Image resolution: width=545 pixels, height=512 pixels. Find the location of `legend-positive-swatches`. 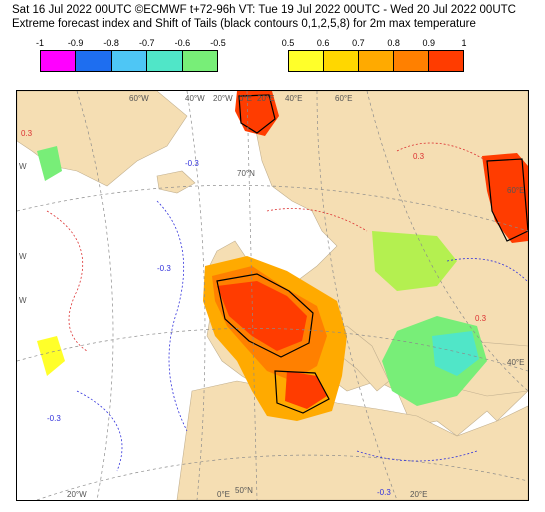

legend-positive-swatches is located at coordinates (376, 61).